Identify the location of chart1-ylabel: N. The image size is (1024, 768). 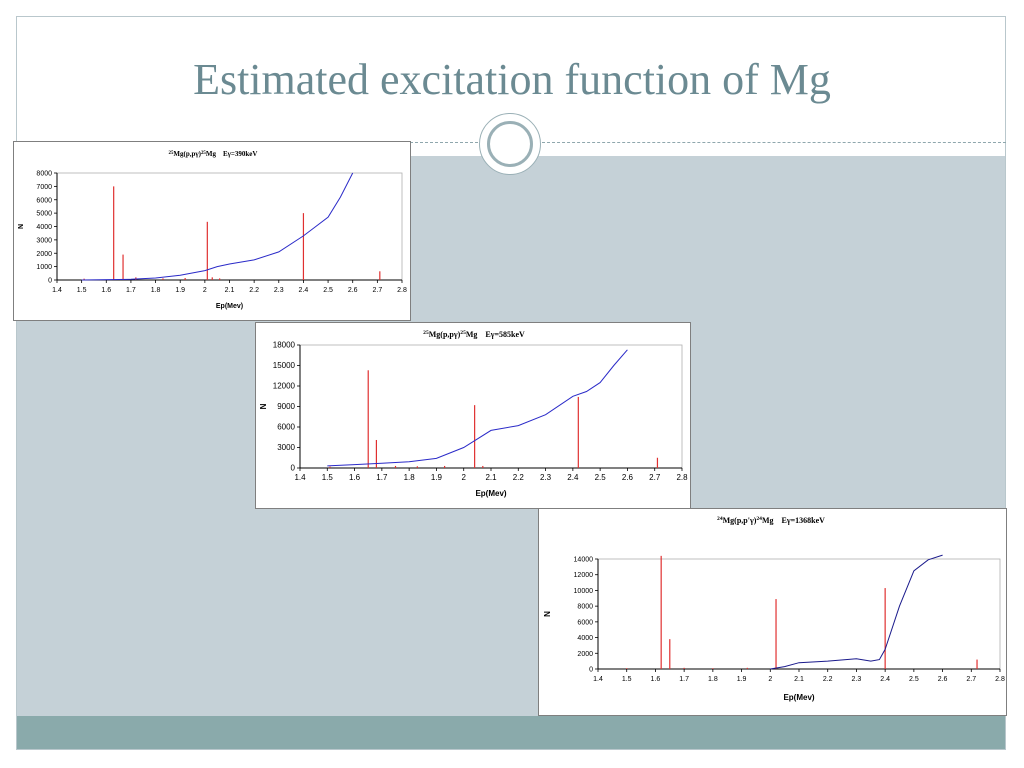
(263, 406).